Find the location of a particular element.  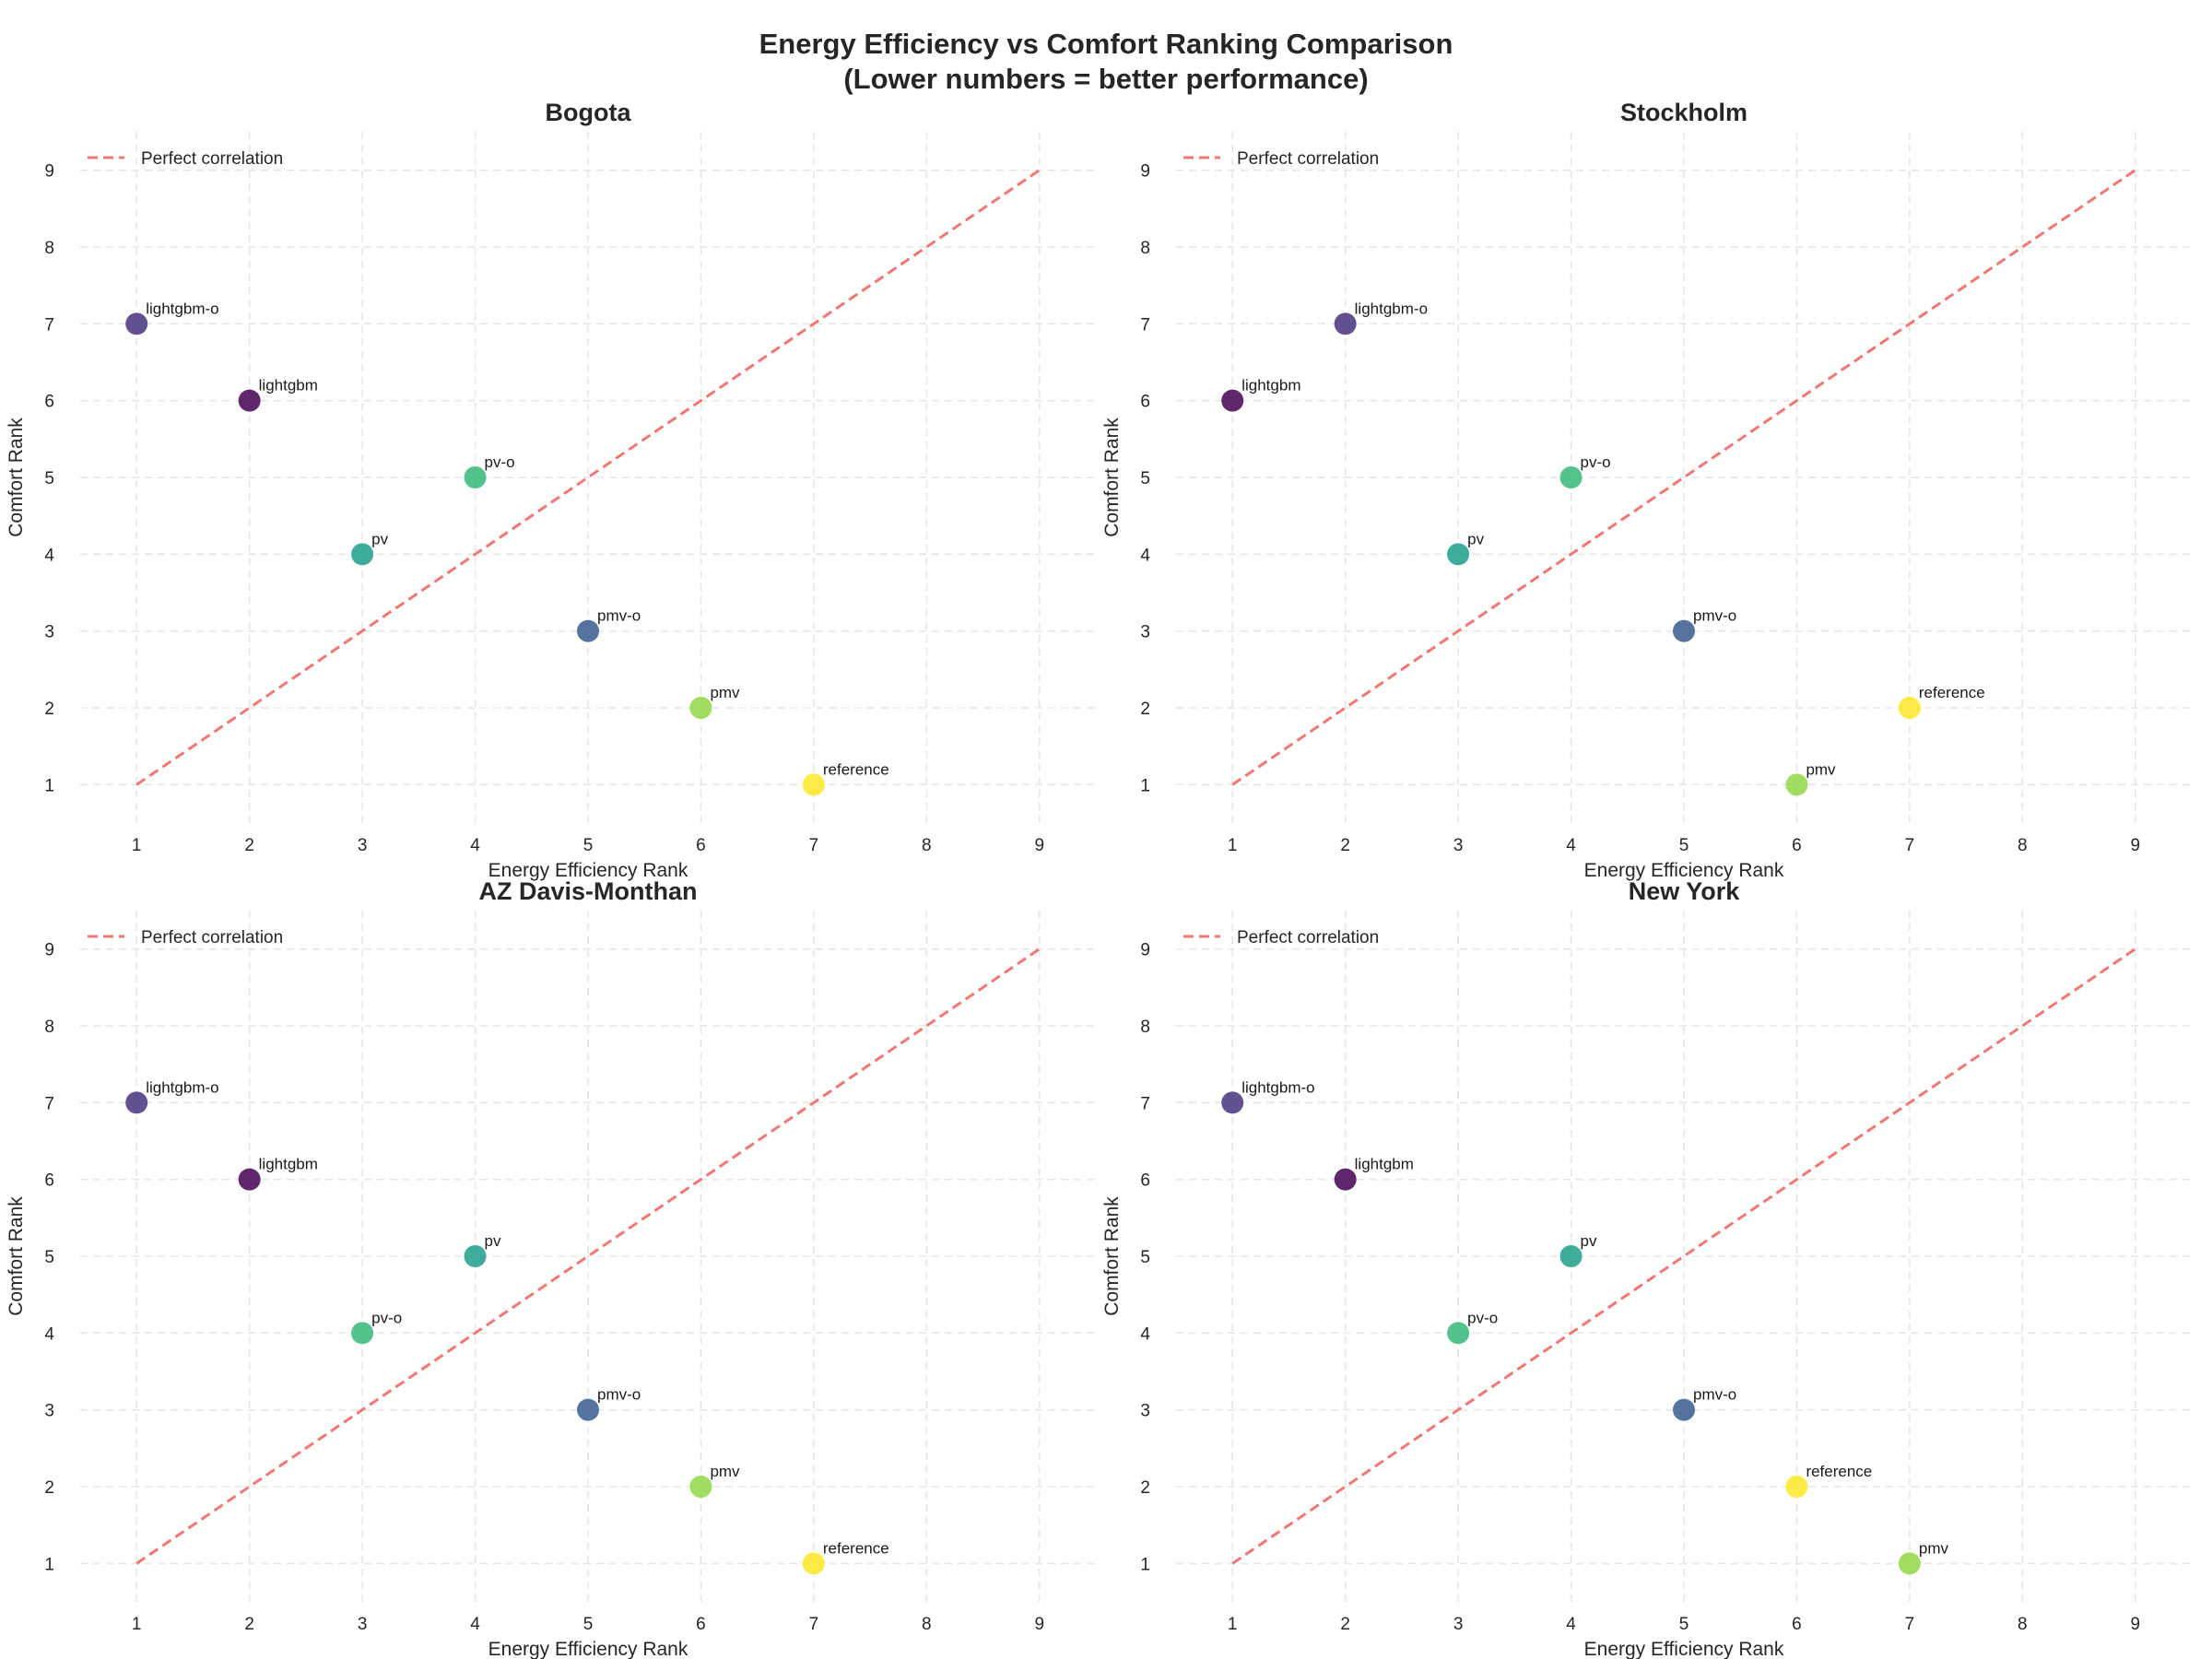

x-tick-label: 2 is located at coordinates (1345, 845).